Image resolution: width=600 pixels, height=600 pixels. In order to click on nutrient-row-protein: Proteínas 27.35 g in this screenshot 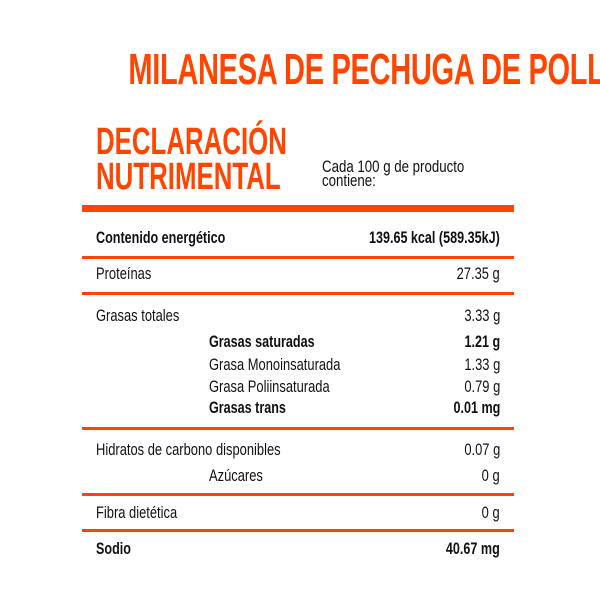, I will do `click(300, 274)`.